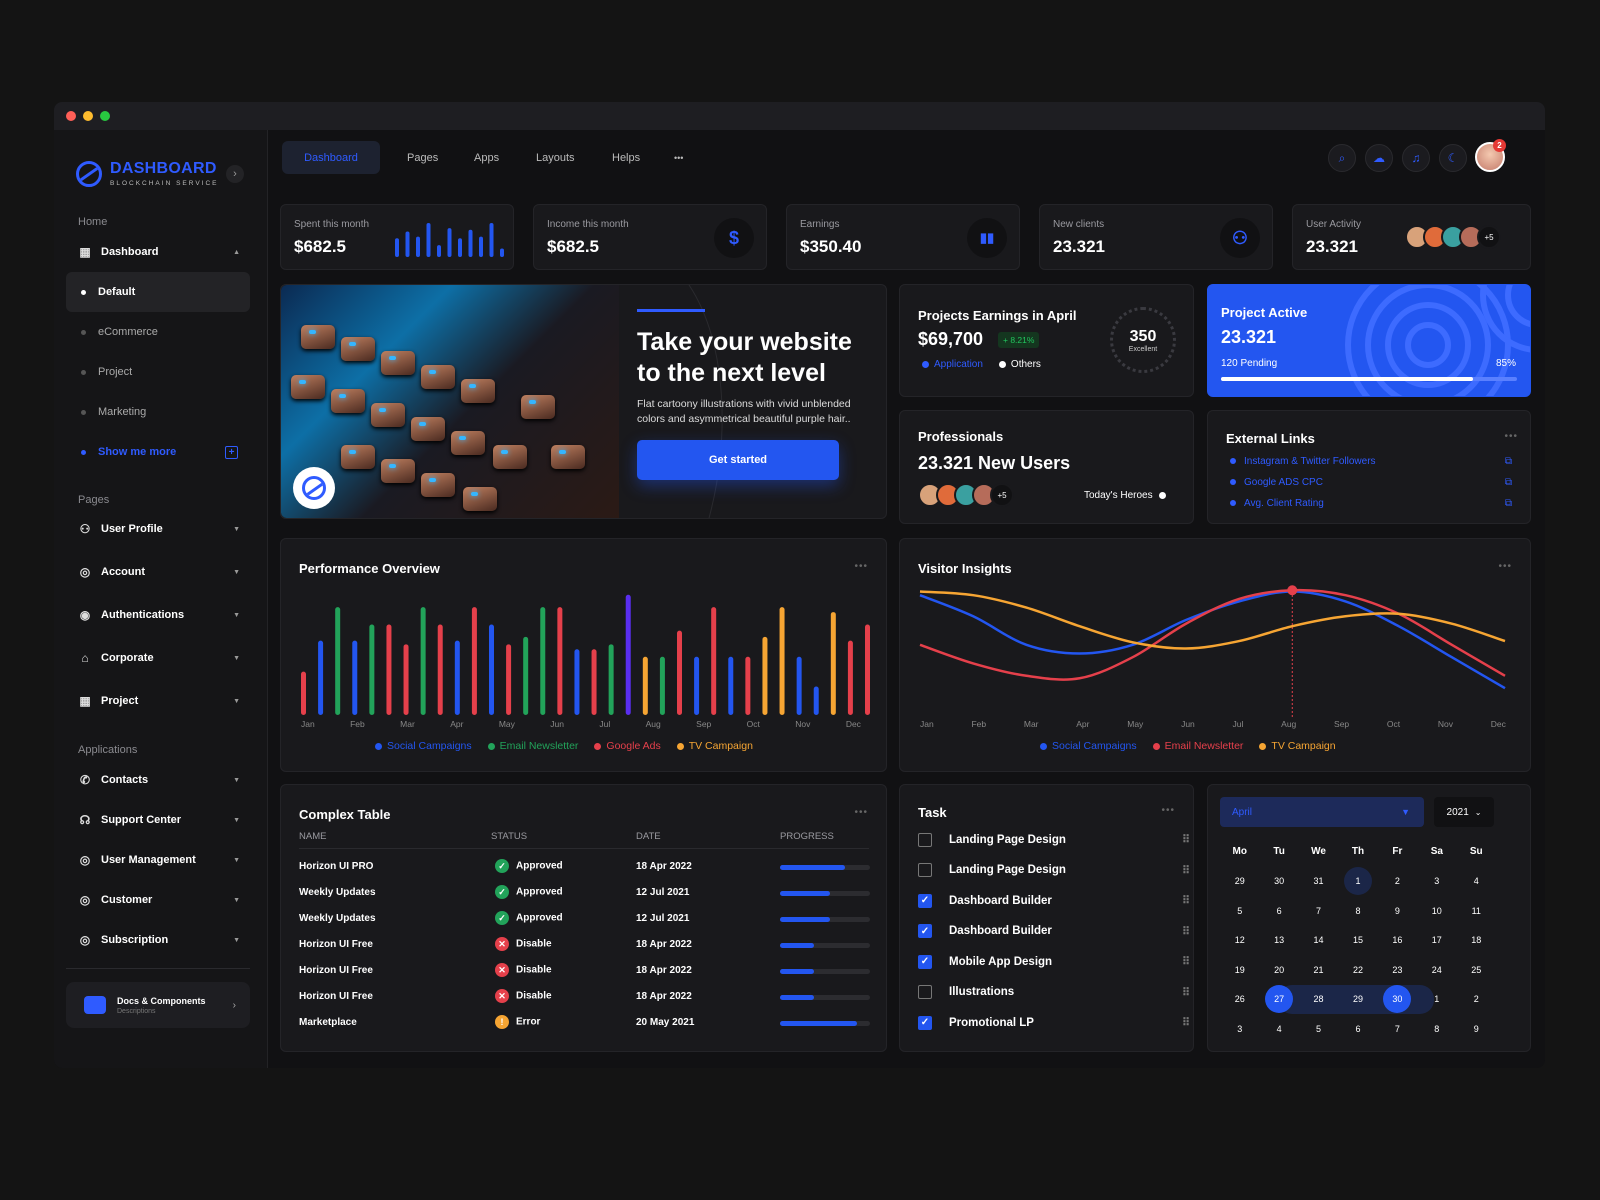 This screenshot has height=1200, width=1600. Describe the element at coordinates (1278, 911) in the screenshot. I see `calendar-day: 6` at that location.